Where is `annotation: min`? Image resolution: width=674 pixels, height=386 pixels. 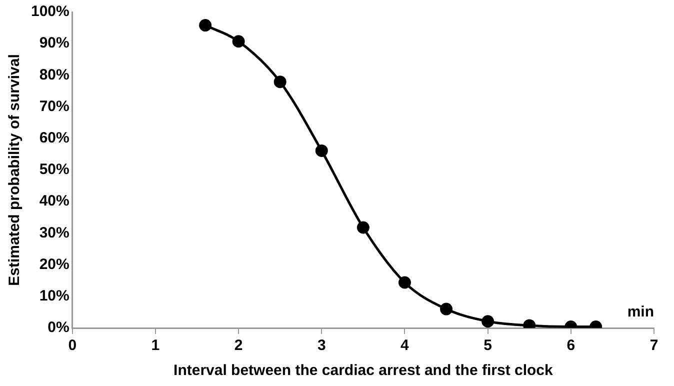
annotation: min is located at coordinates (640, 312).